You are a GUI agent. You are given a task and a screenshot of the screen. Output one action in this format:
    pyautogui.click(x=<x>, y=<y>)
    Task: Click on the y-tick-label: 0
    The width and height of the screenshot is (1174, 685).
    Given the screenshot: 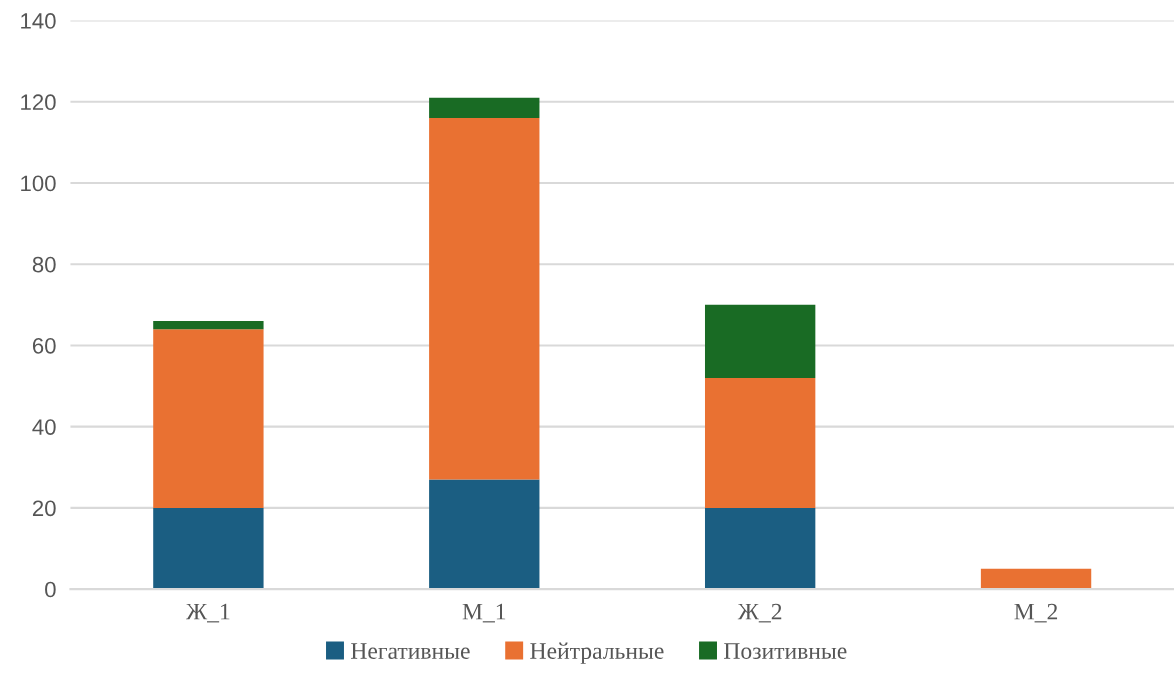 What is the action you would take?
    pyautogui.click(x=50, y=589)
    